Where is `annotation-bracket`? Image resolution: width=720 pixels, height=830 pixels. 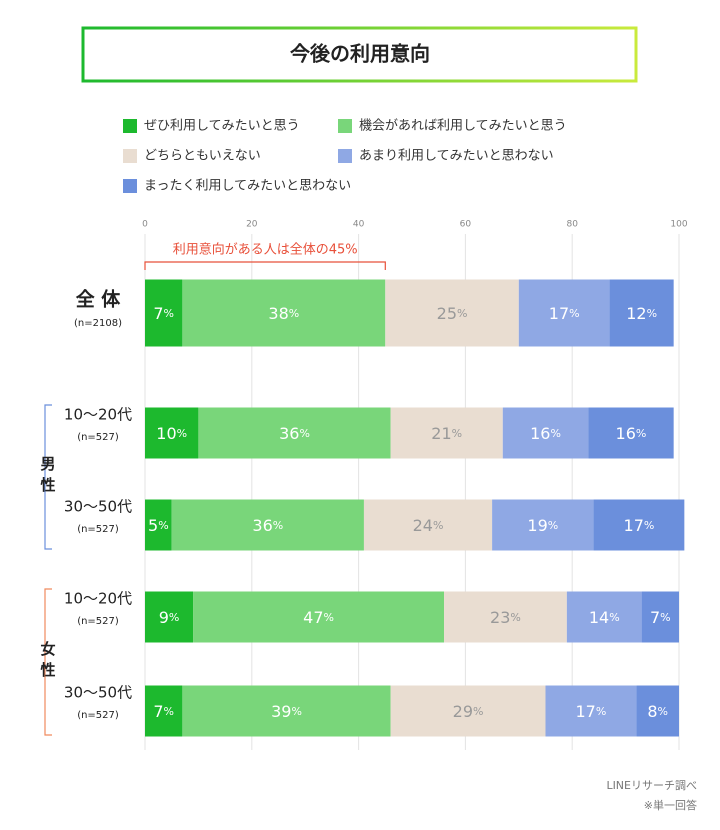
annotation-bracket is located at coordinates (265, 265).